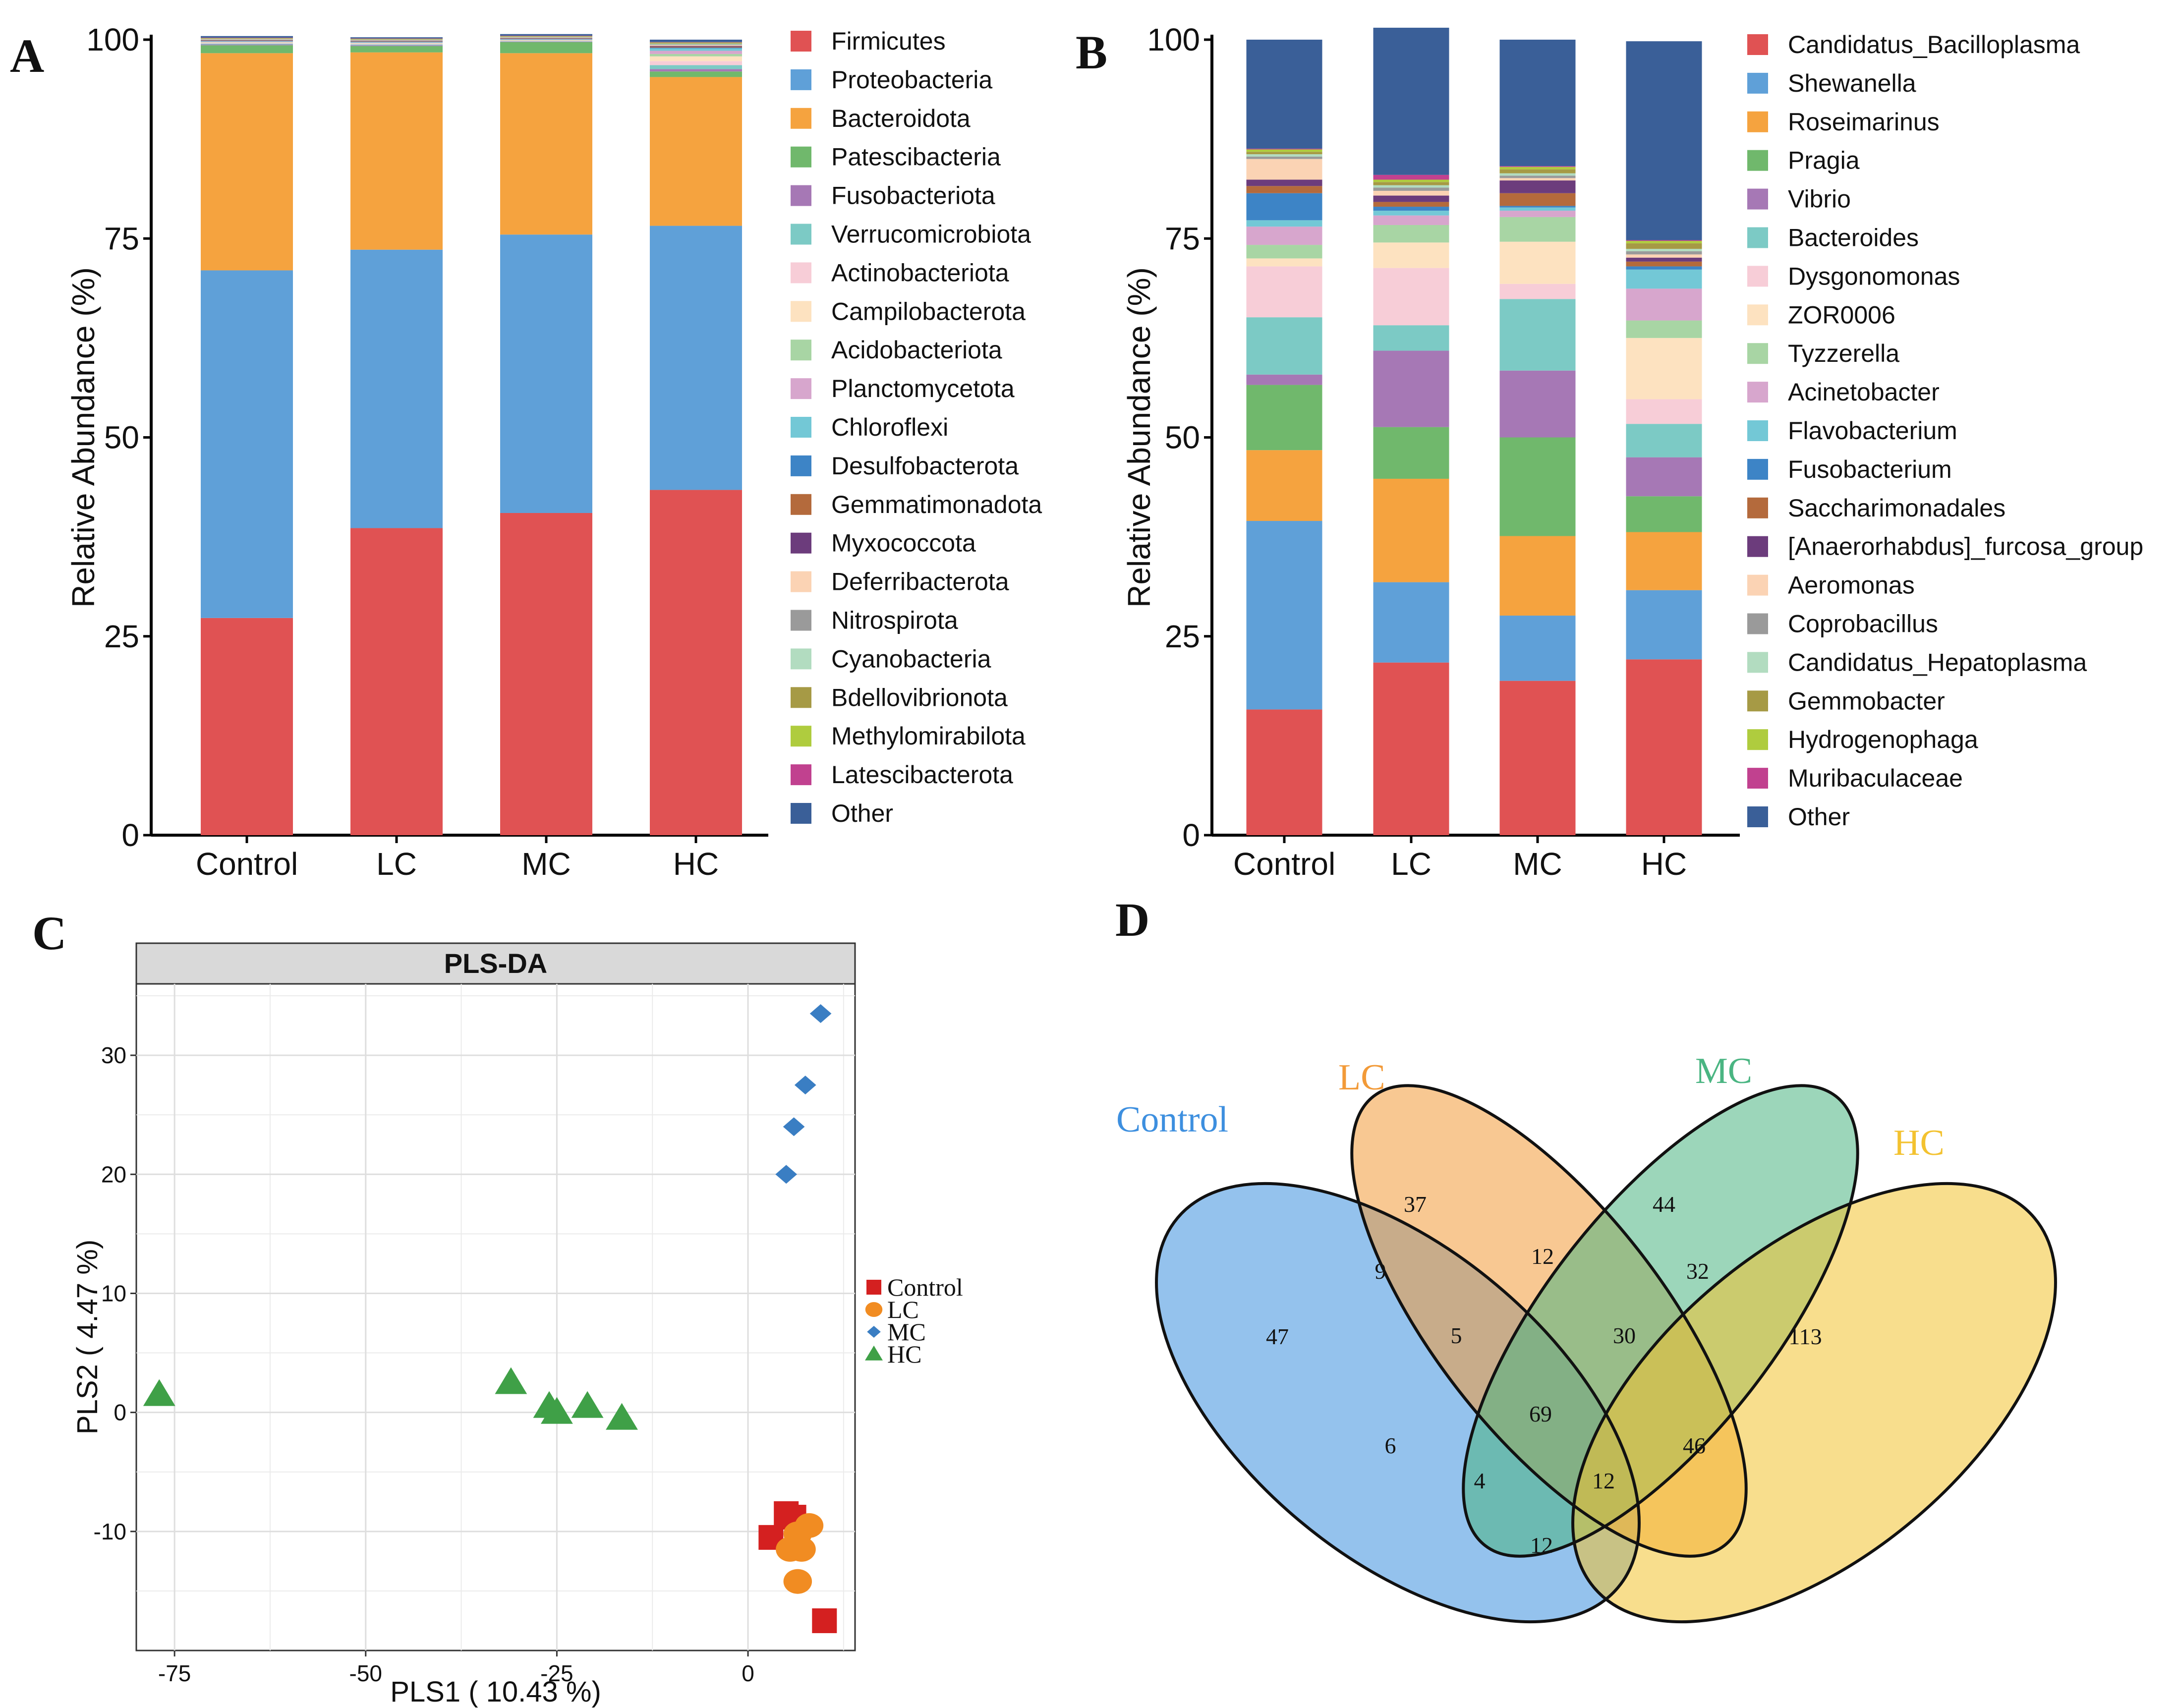 The image size is (2177, 1708). I want to click on bar-mc-acidobacteriota, so click(546, 40).